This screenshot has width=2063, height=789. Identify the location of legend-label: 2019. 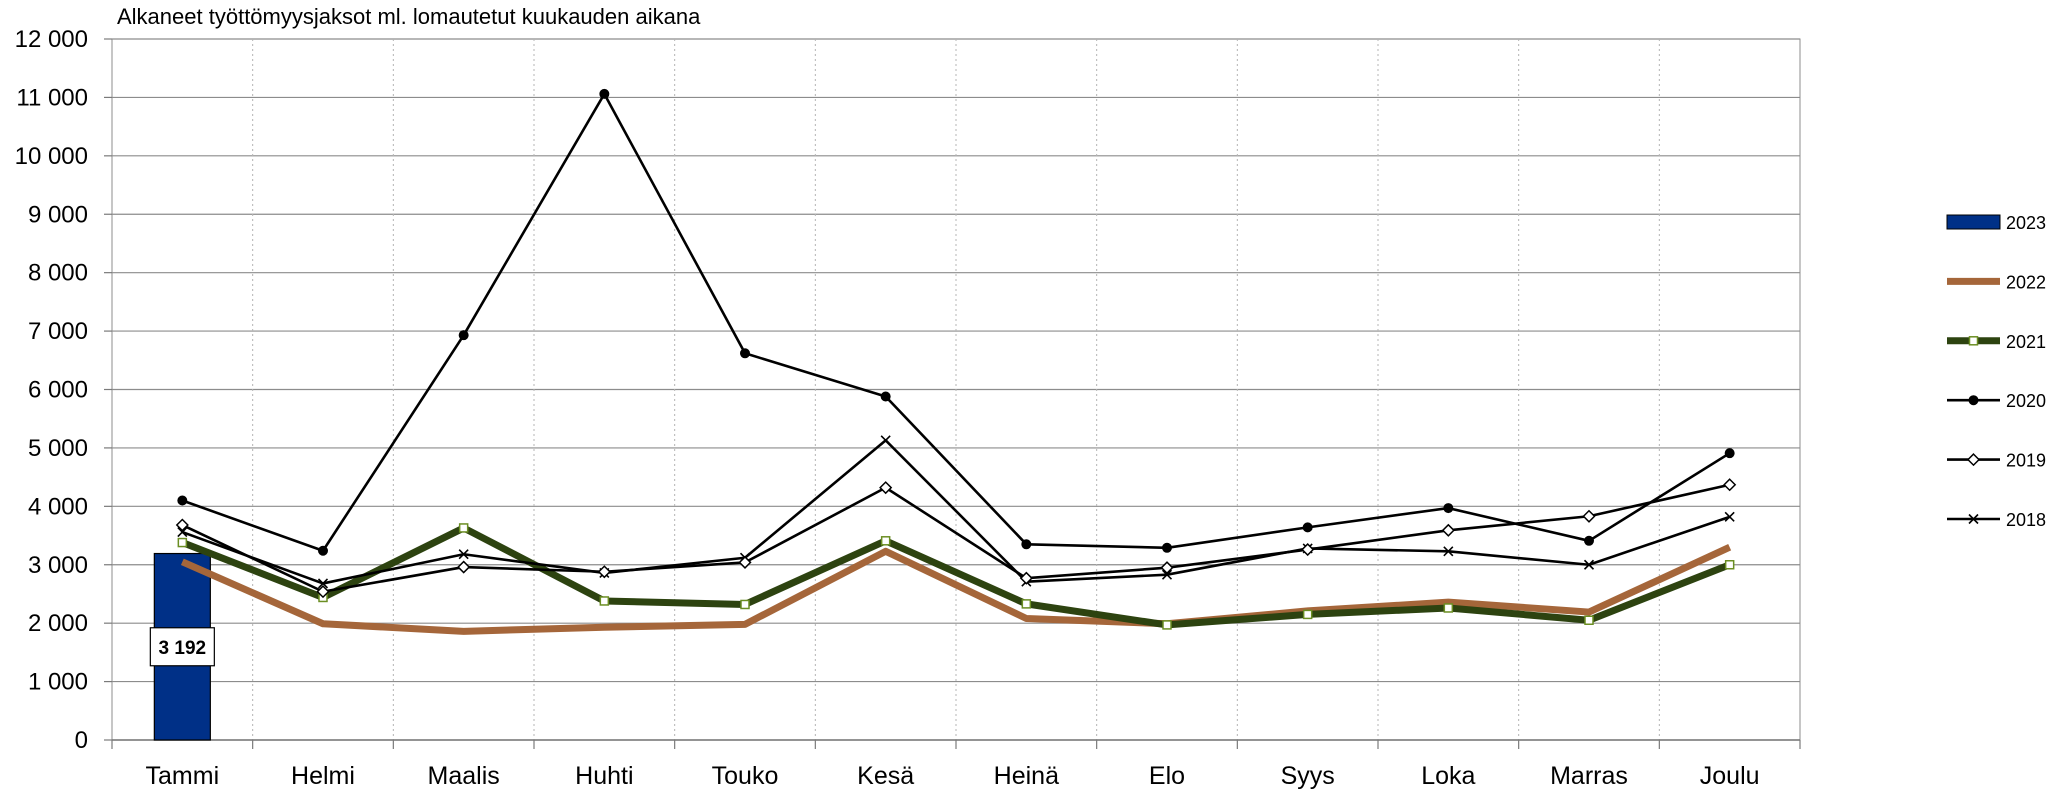
(2026, 461).